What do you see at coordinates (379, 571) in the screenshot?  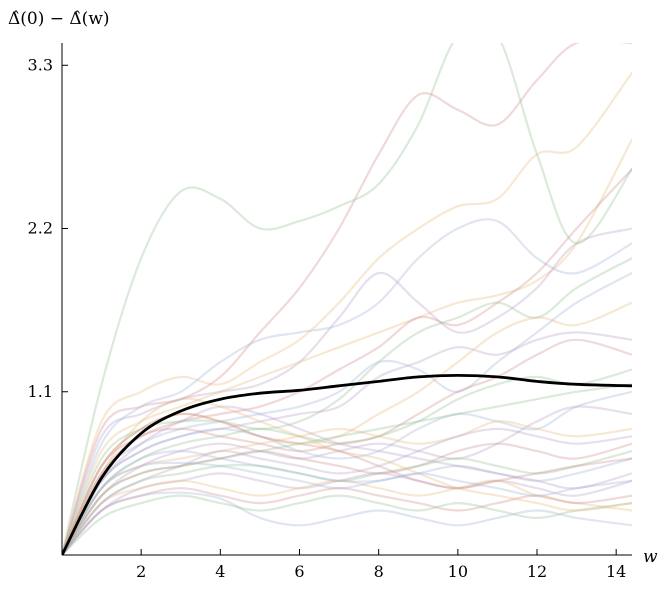 I see `x-tick-label: 8` at bounding box center [379, 571].